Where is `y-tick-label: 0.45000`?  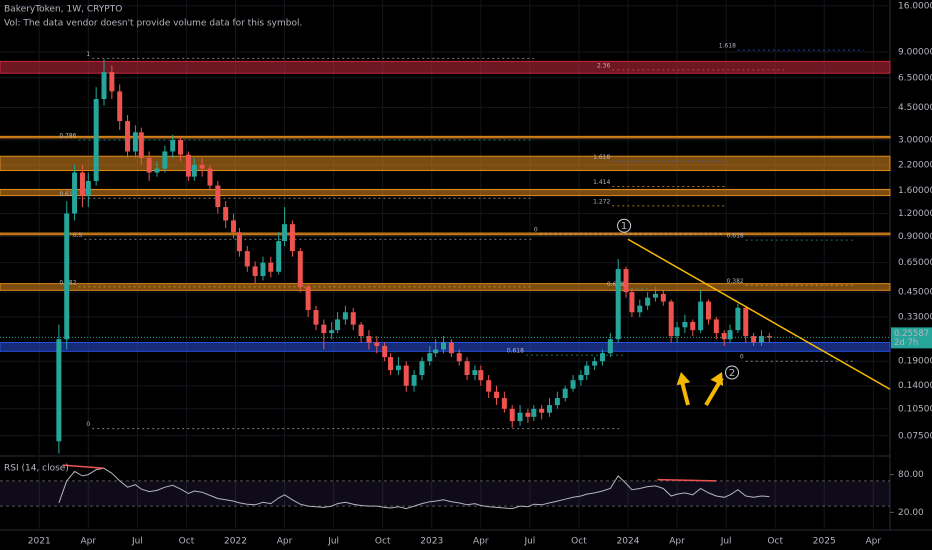
y-tick-label: 0.45000 is located at coordinates (915, 293).